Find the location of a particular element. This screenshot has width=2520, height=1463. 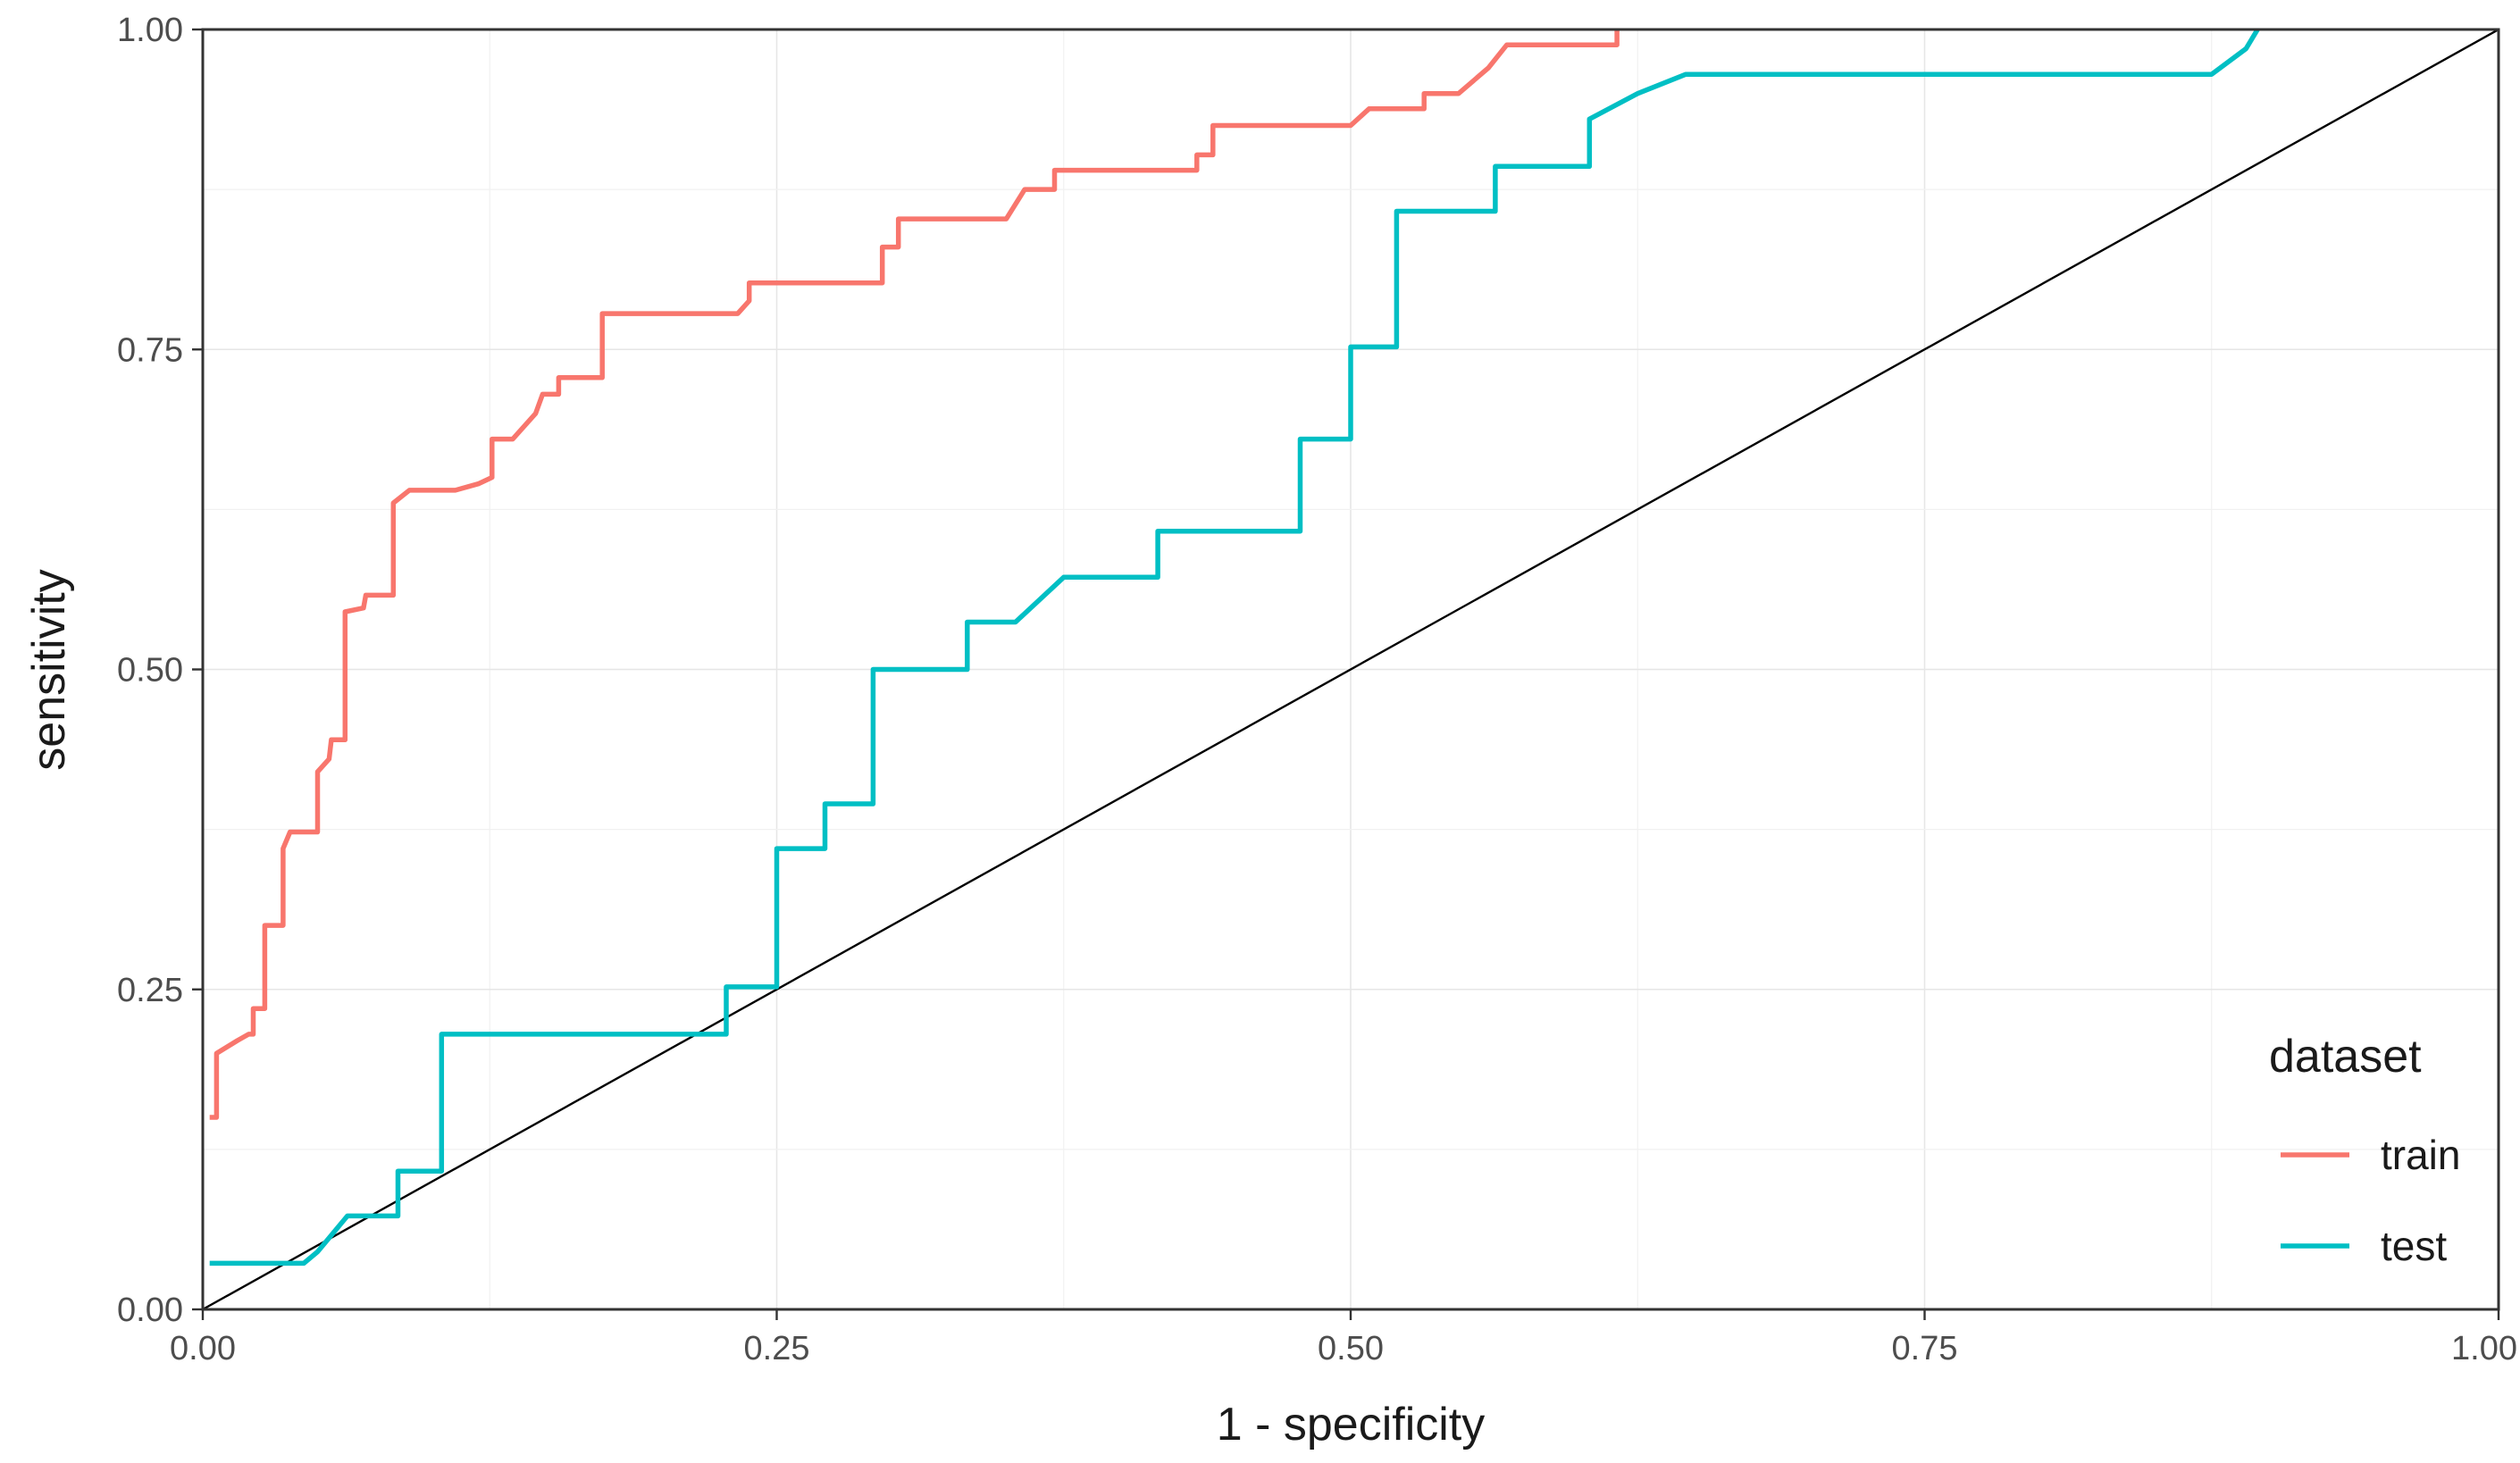

x-axis-title: 1 - specificity is located at coordinates (1351, 1425).